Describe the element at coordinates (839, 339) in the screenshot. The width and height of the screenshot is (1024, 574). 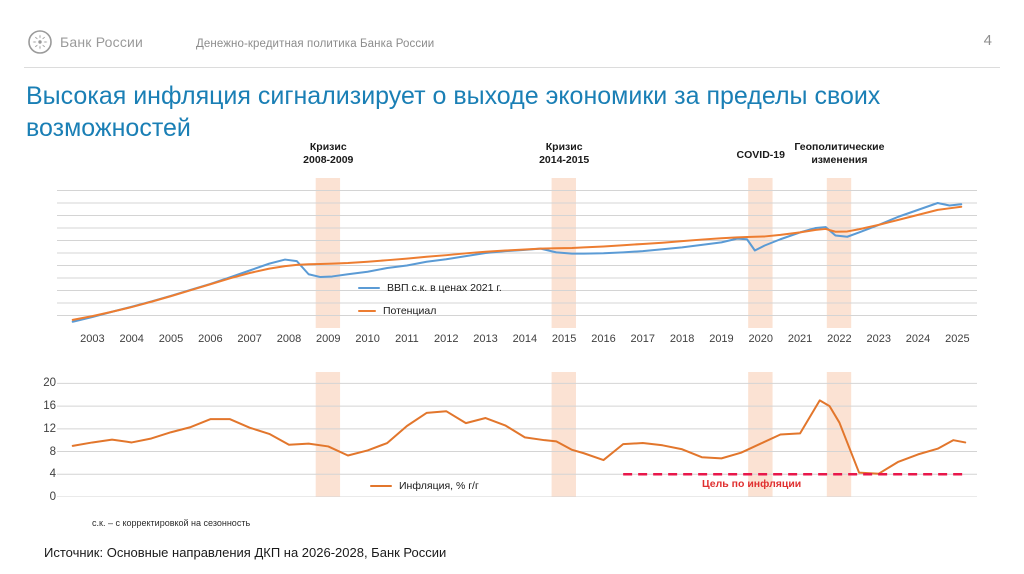
I see `x-axis-label: 2022` at that location.